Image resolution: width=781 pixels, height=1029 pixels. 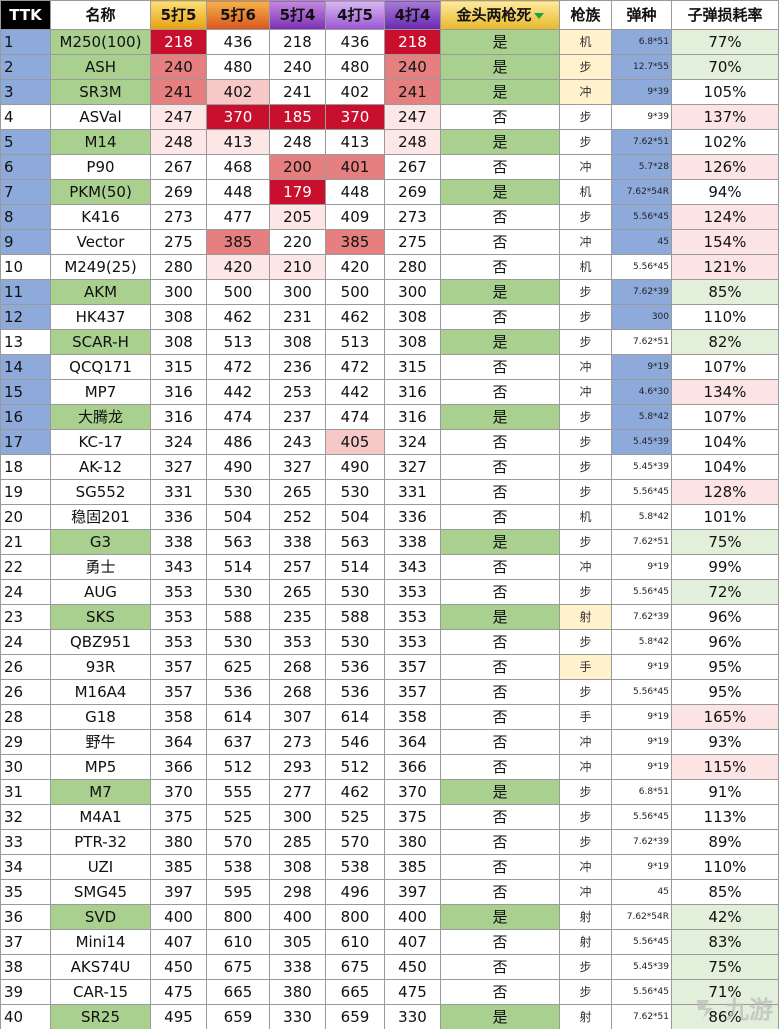 I want to click on ttk-5v4-cell: 273, so click(x=297, y=742).